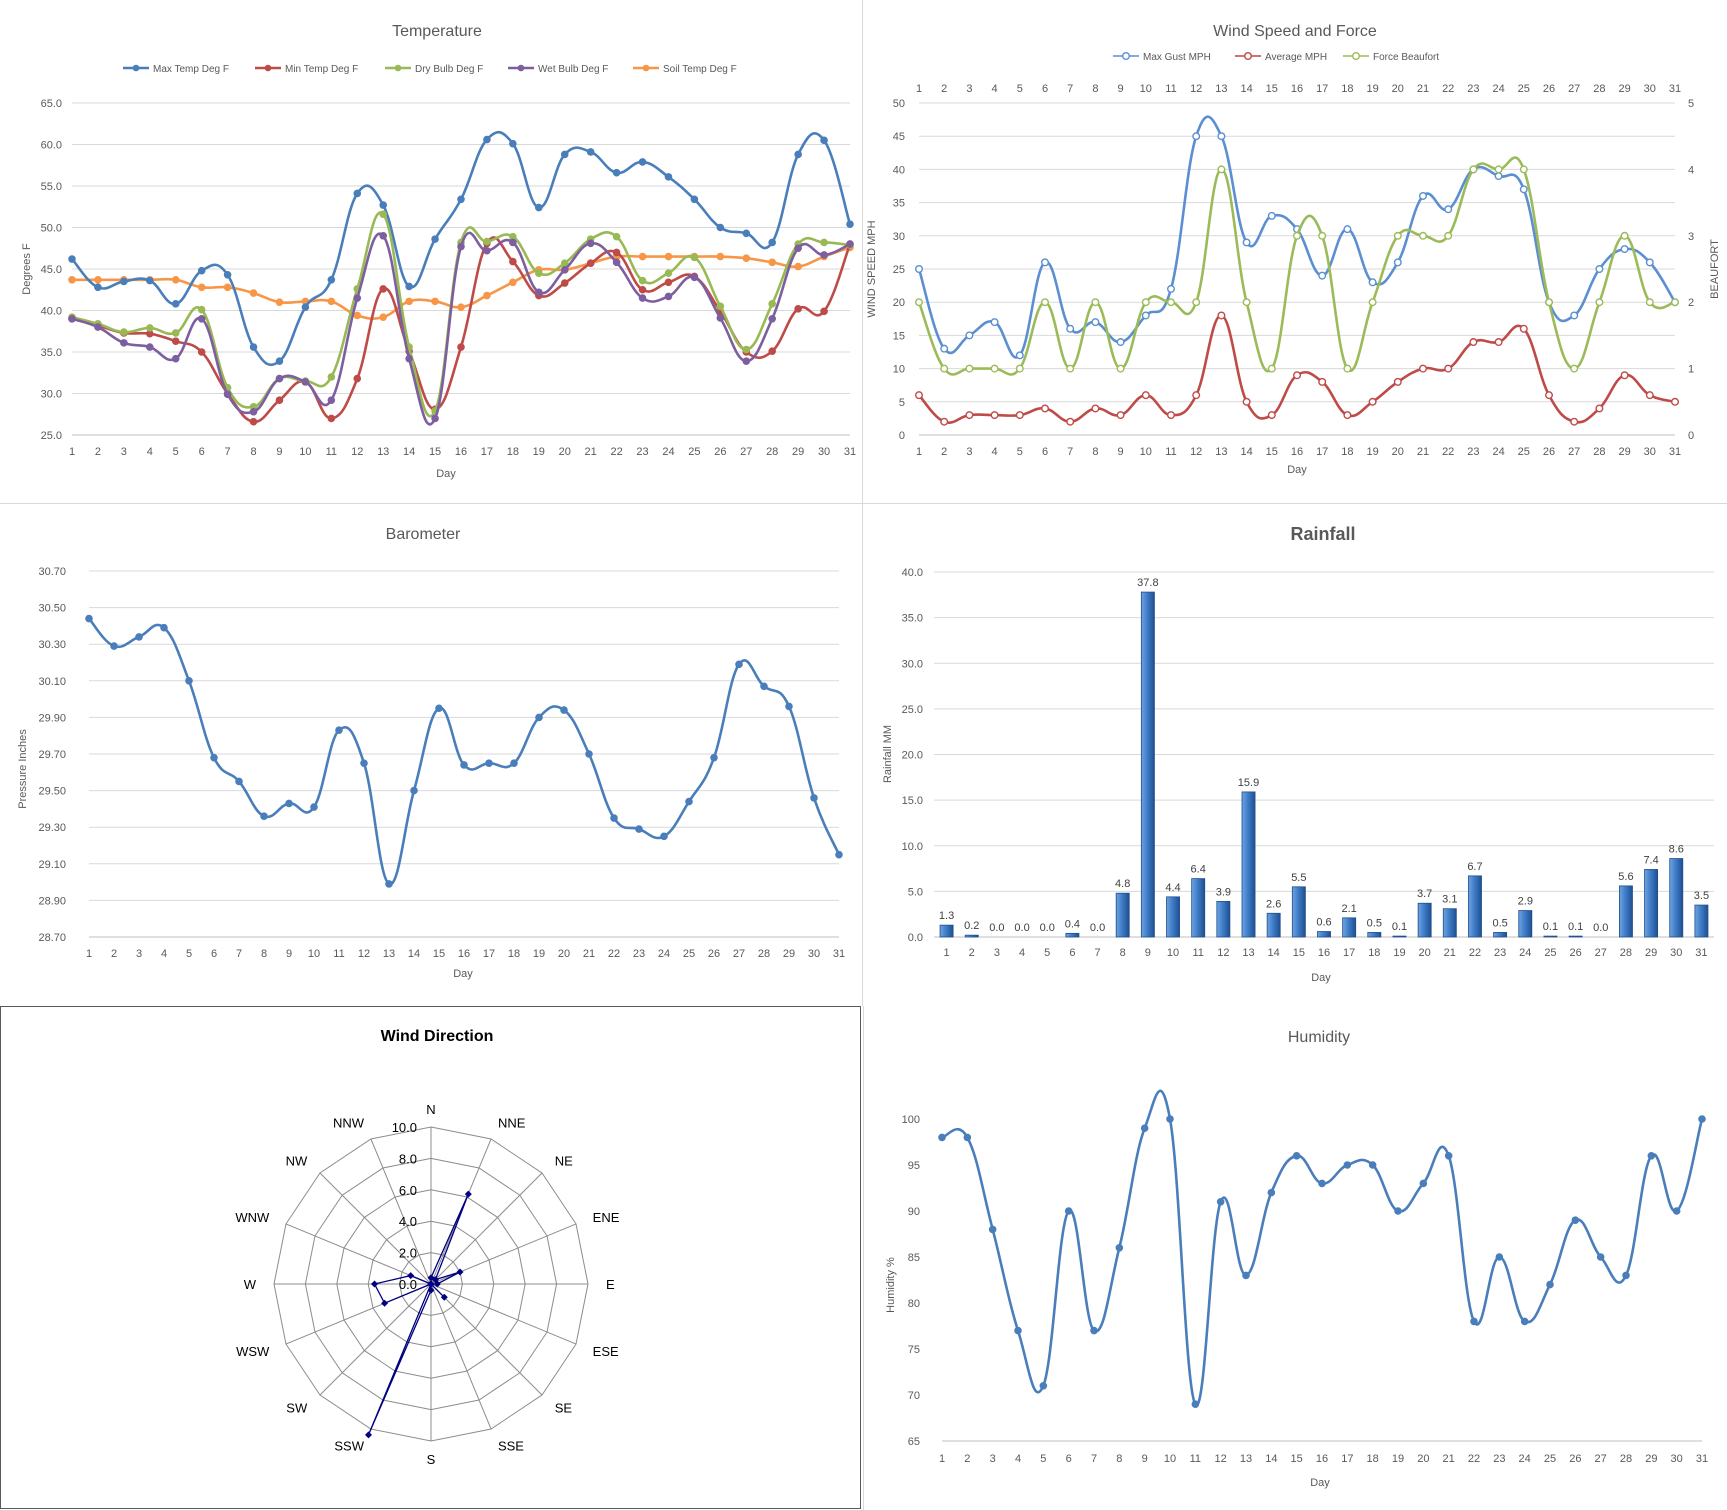 Image resolution: width=1727 pixels, height=1510 pixels. What do you see at coordinates (946, 916) in the screenshot?
I see `rainfall-data-label: 1.3` at bounding box center [946, 916].